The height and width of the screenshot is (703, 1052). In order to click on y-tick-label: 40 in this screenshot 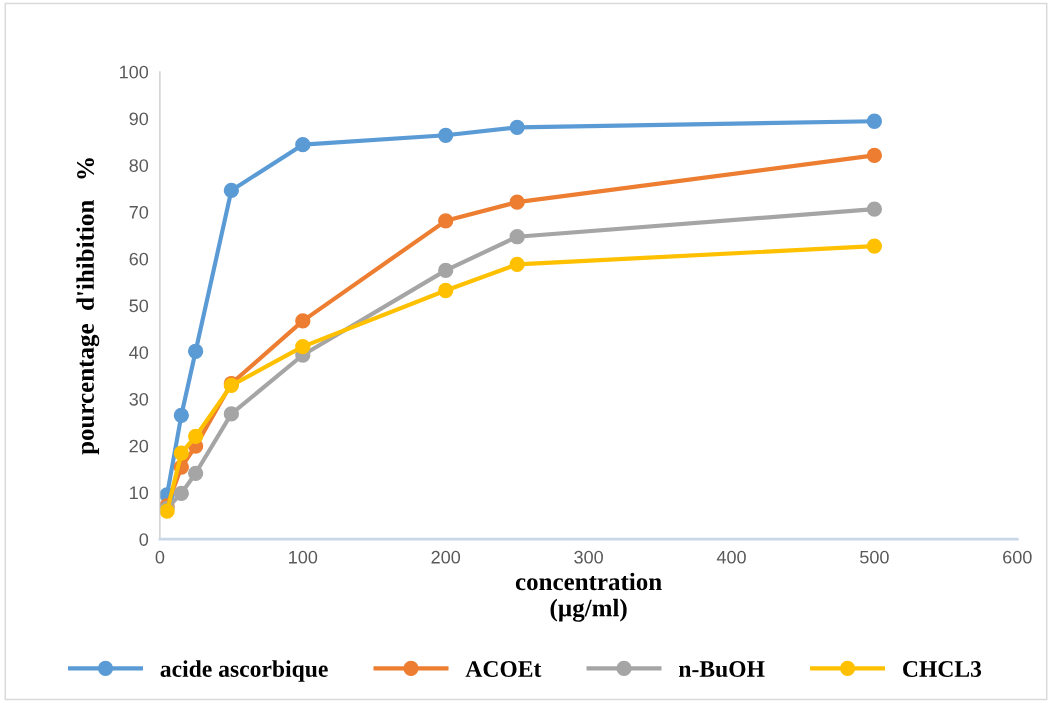, I will do `click(139, 352)`.